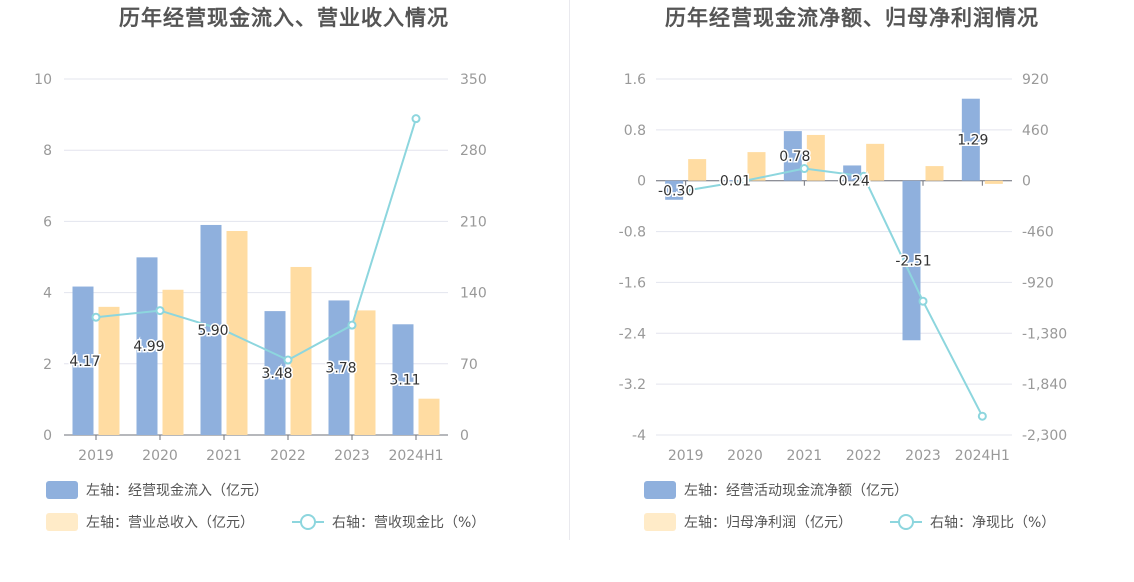  I want to click on right-axis-tick-label: -460, so click(1038, 233).